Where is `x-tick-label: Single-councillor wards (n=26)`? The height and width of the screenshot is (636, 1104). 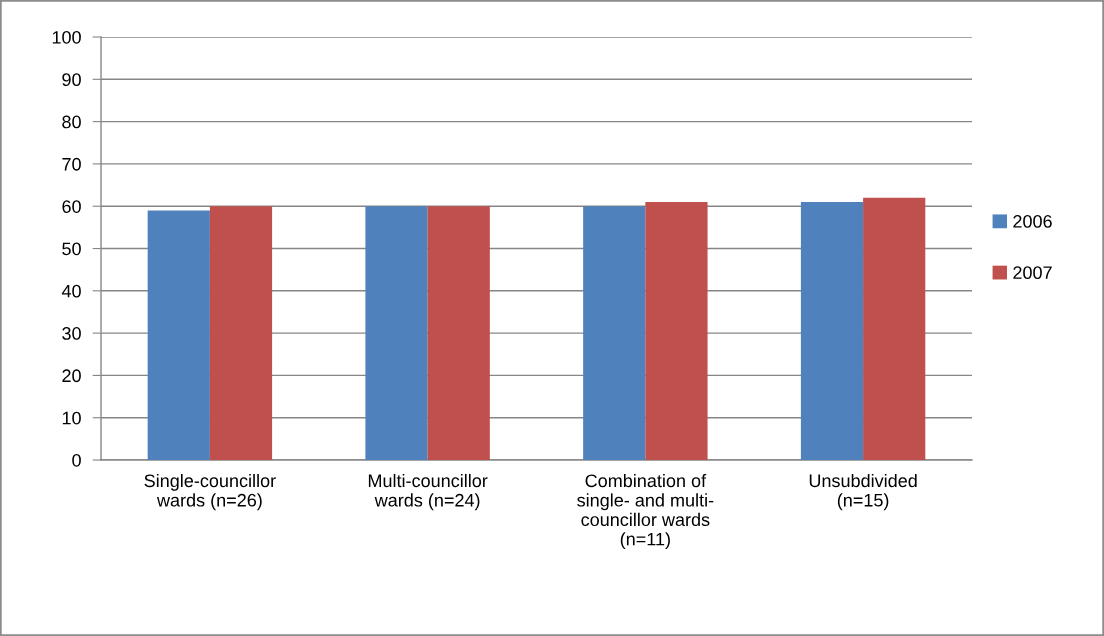 x-tick-label: Single-councillor wards (n=26) is located at coordinates (210, 492).